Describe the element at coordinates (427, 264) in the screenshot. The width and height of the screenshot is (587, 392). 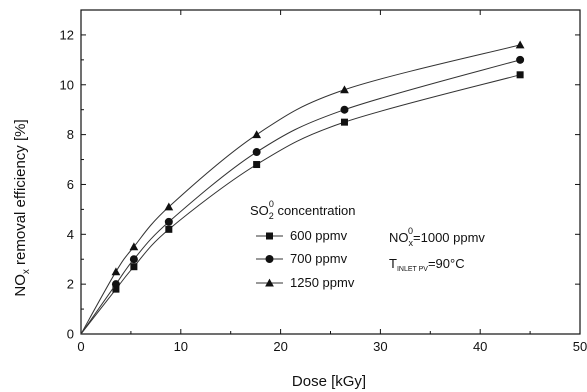
I see `temp-condition: TINLET PV=90°C` at that location.